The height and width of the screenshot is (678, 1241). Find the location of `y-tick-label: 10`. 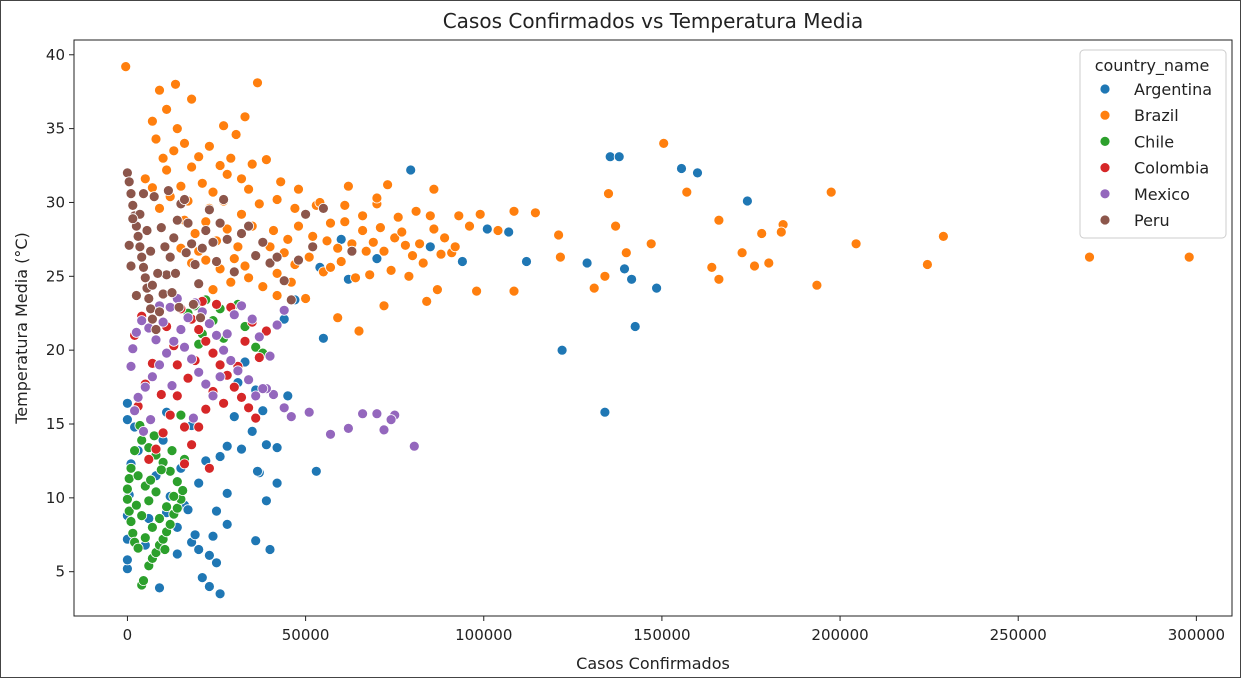

y-tick-label: 10 is located at coordinates (55, 498).